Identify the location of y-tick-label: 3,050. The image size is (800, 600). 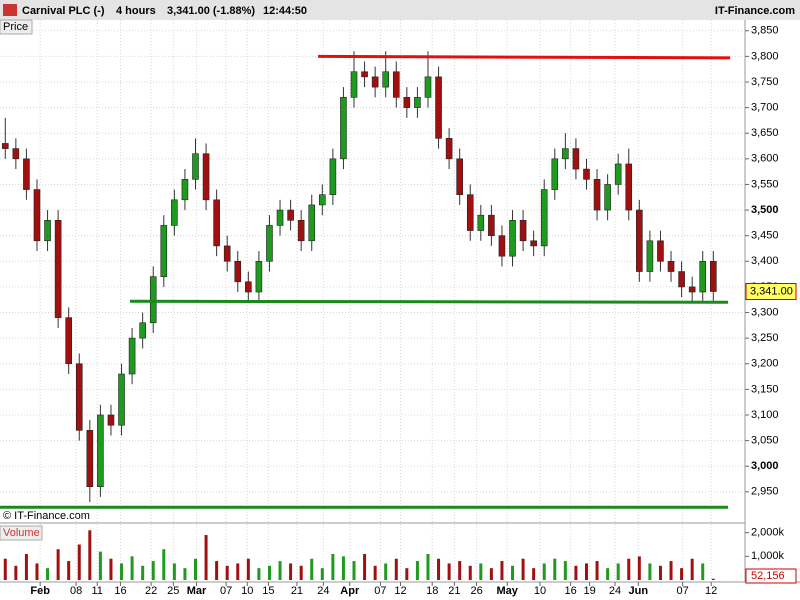
(765, 441).